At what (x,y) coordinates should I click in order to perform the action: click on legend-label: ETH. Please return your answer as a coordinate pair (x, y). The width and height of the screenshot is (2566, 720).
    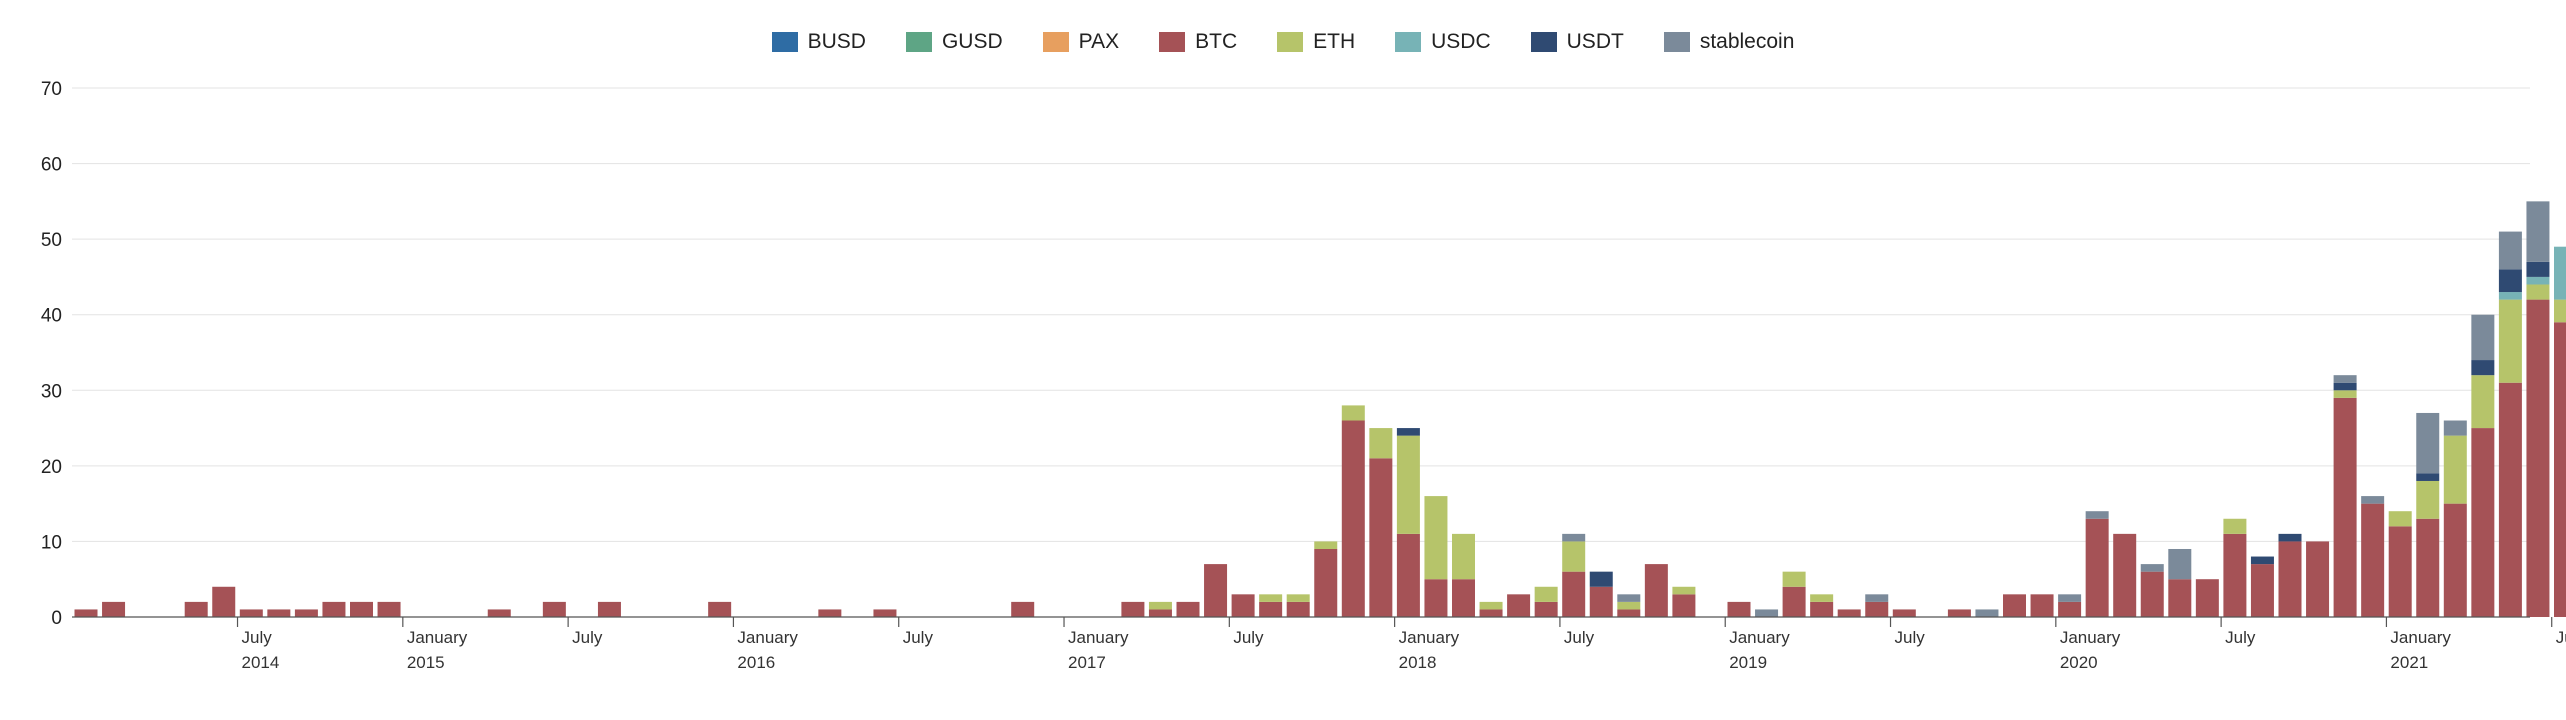
    Looking at the image, I should click on (1334, 41).